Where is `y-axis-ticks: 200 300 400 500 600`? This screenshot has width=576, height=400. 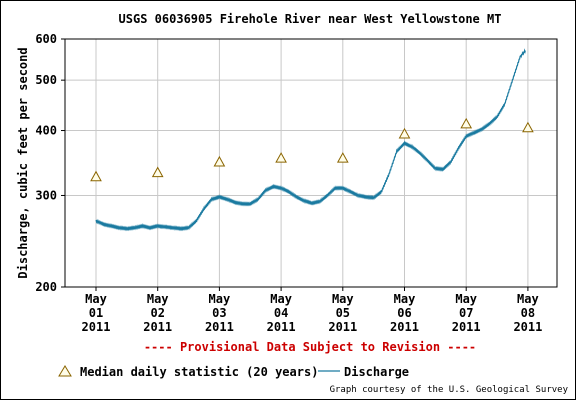 y-axis-ticks: 200 300 400 500 600 is located at coordinates (50, 163).